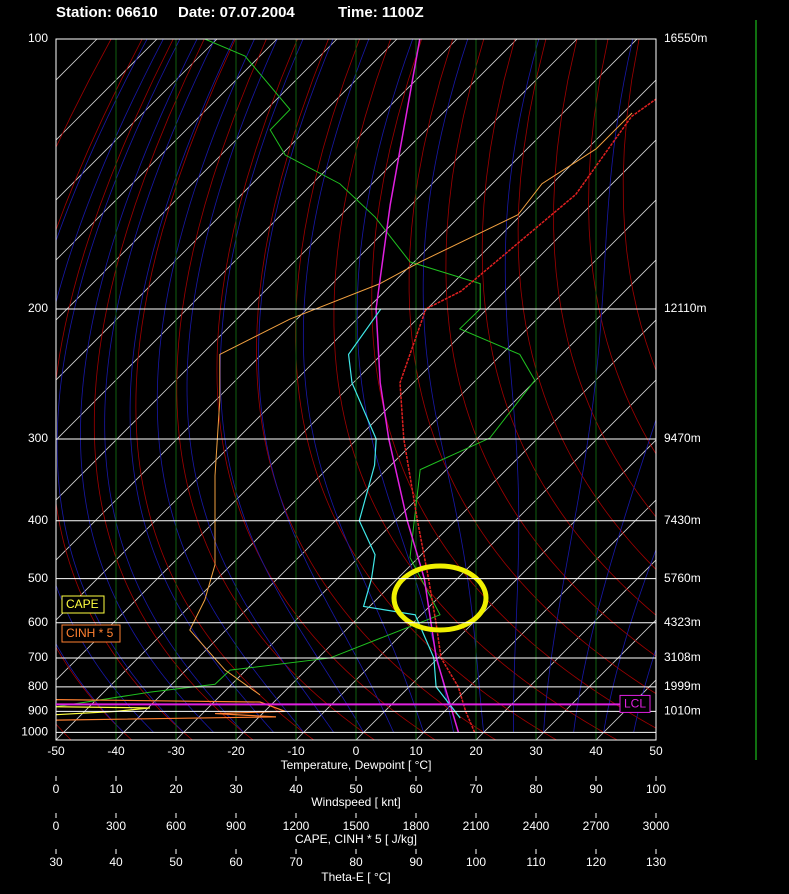 Image resolution: width=789 pixels, height=894 pixels. What do you see at coordinates (596, 789) in the screenshot?
I see `windspeed-axis-tick-label: 90` at bounding box center [596, 789].